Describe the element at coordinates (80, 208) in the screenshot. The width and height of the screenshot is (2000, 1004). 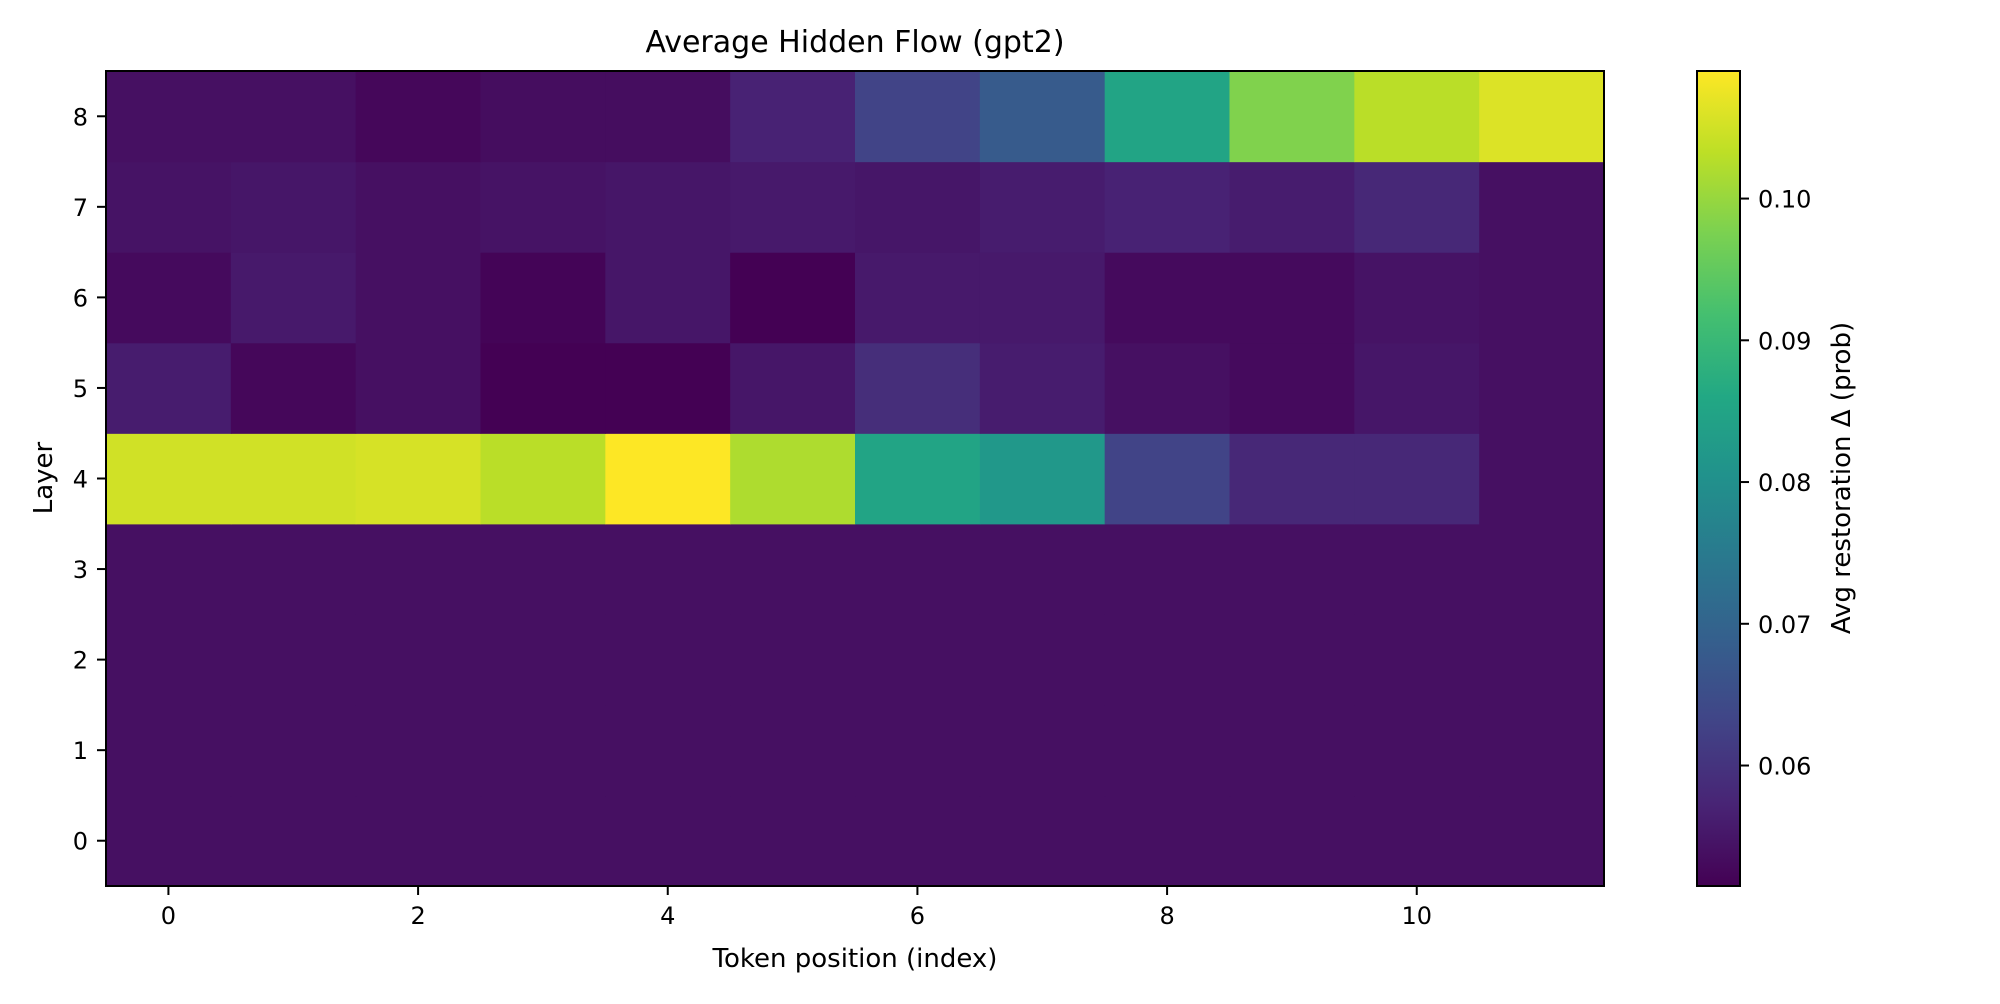
I see `y-tick-label: 7` at that location.